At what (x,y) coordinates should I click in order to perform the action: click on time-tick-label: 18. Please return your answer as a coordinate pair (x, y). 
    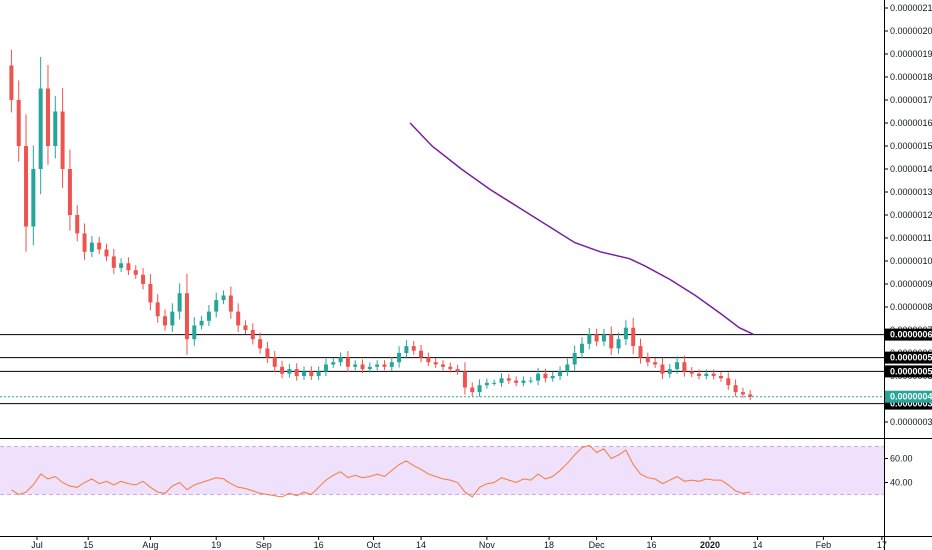
    Looking at the image, I should click on (549, 545).